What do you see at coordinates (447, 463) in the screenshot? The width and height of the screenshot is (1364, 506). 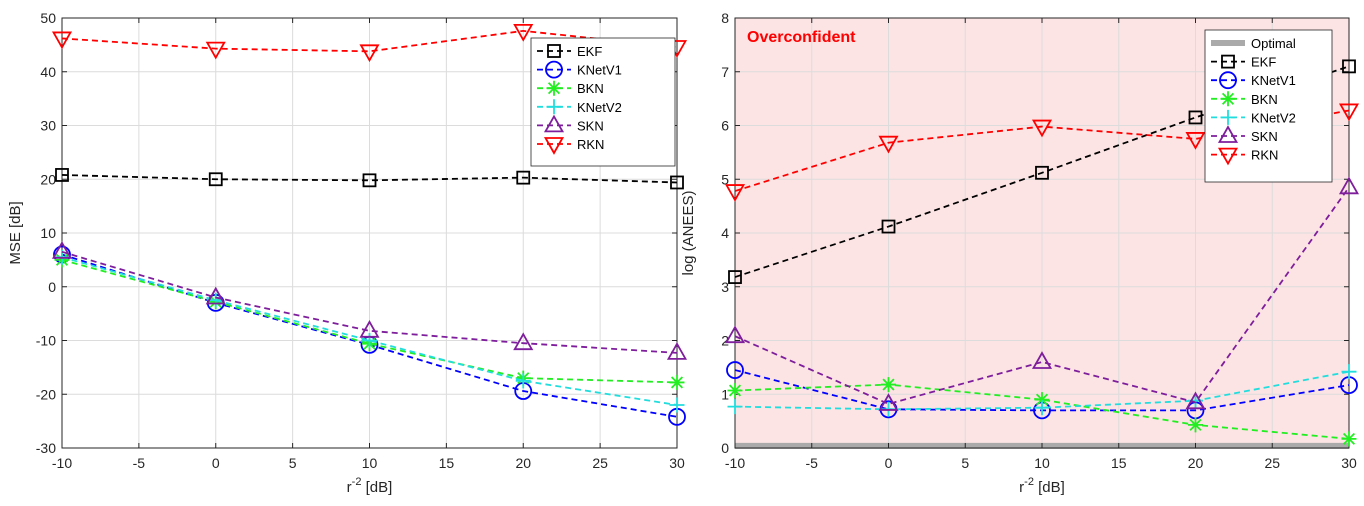 I see `x-tick-label: 15` at bounding box center [447, 463].